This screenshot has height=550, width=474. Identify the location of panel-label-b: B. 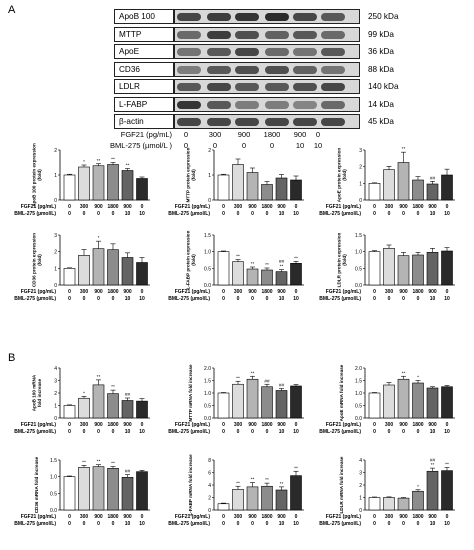
(12, 358).